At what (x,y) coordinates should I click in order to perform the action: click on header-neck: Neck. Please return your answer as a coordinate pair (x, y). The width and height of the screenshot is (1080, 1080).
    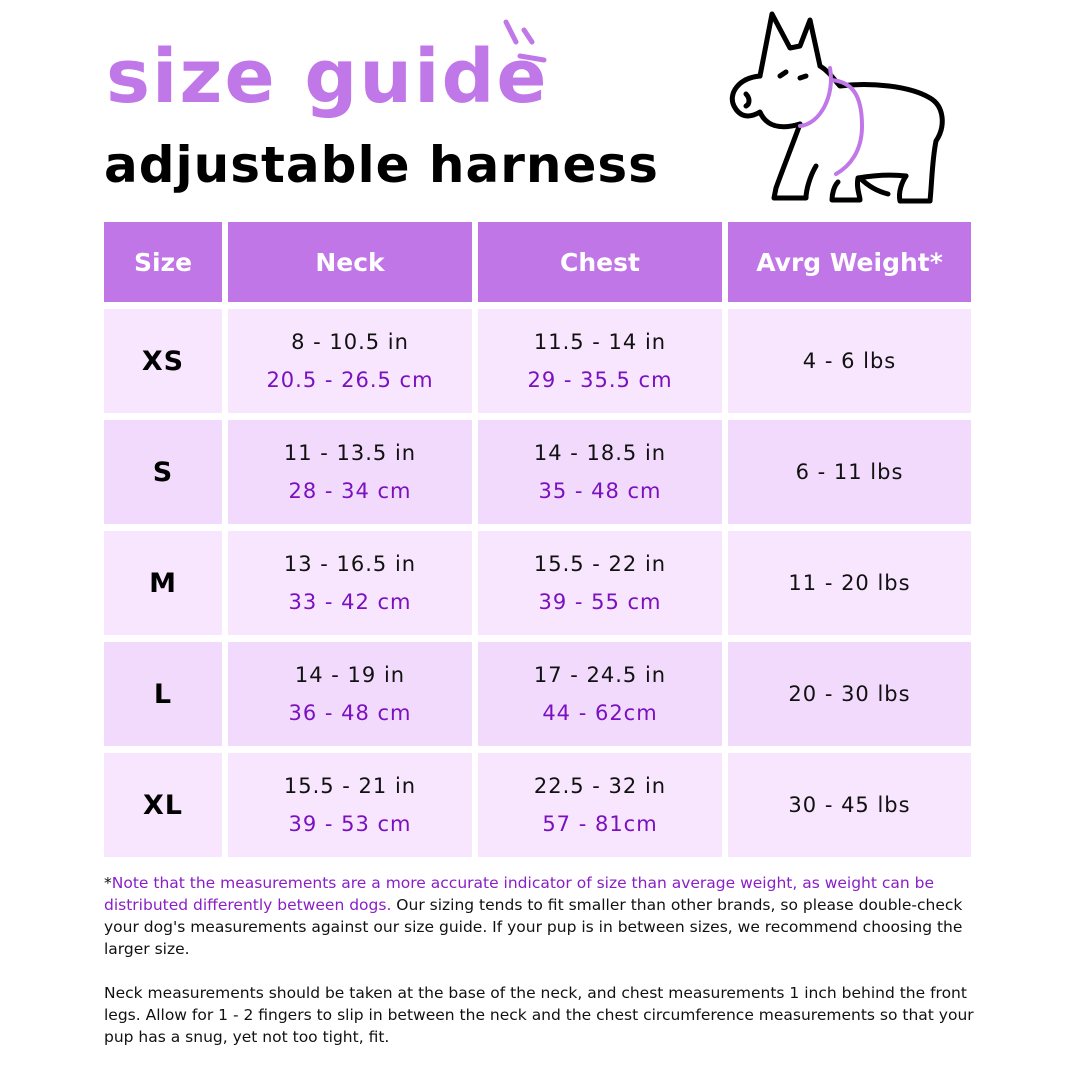
    Looking at the image, I should click on (350, 262).